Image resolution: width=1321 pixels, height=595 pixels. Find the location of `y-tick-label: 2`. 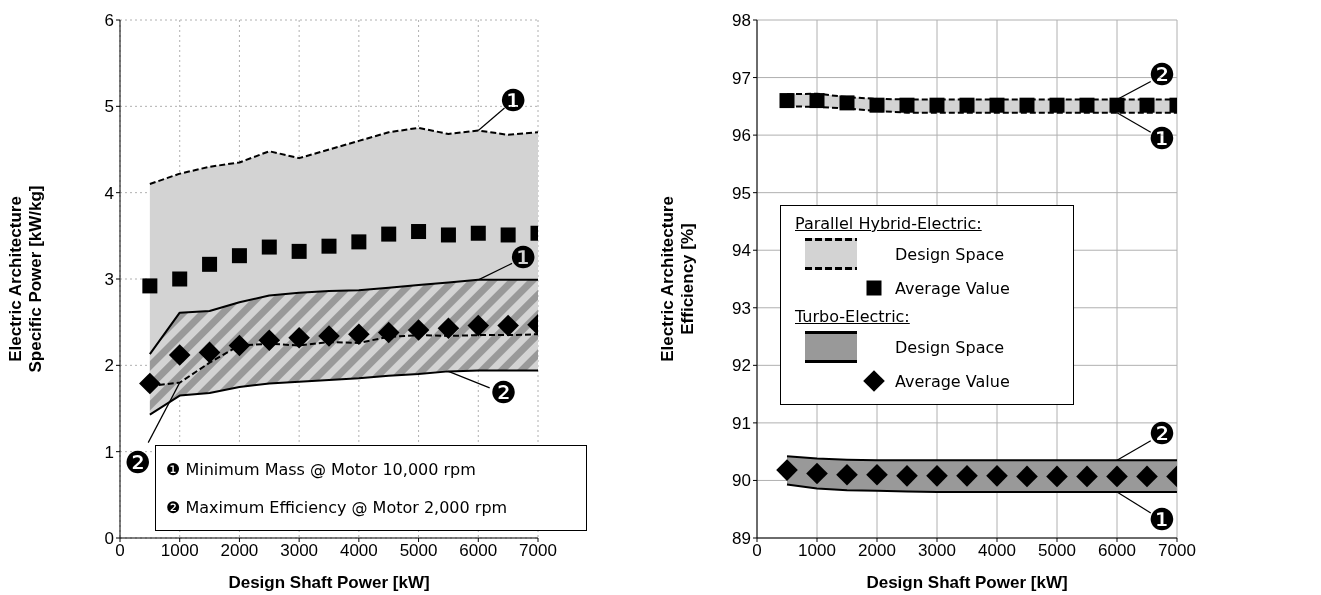

y-tick-label: 2 is located at coordinates (109, 366).